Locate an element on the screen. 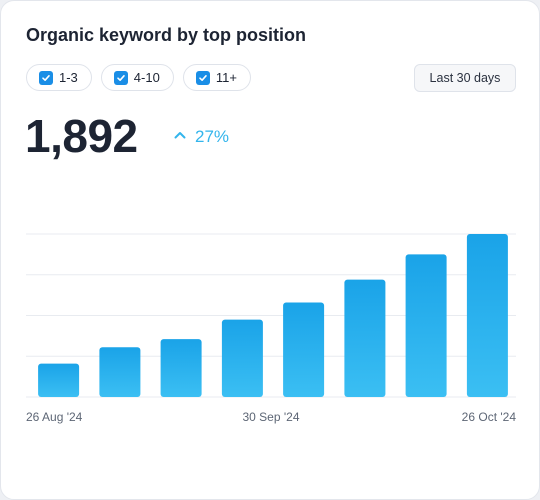 The image size is (540, 500). date-range-button: Last 30 days is located at coordinates (465, 78).